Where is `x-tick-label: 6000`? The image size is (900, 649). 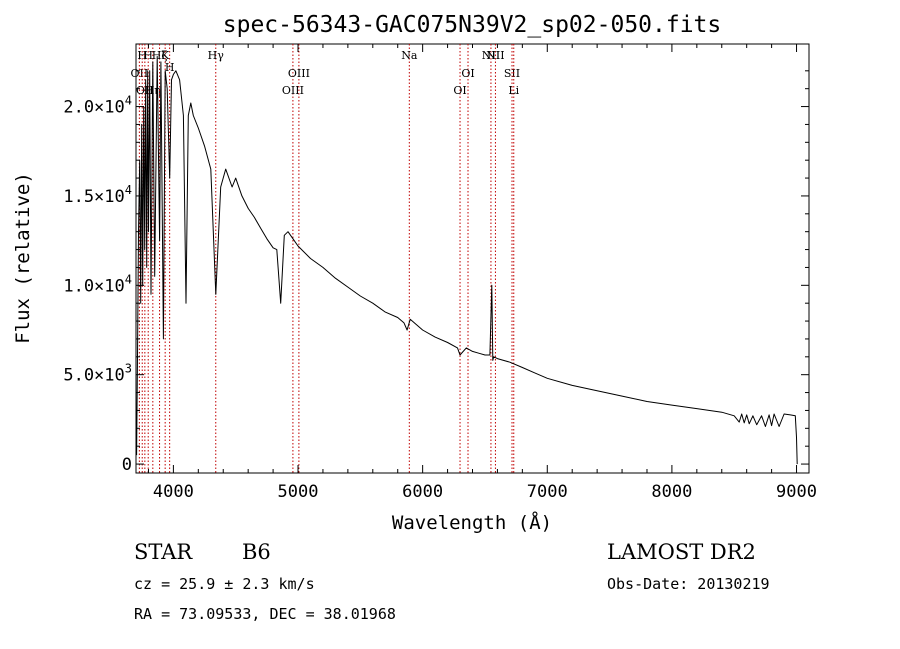
x-tick-label: 6000 is located at coordinates (422, 492).